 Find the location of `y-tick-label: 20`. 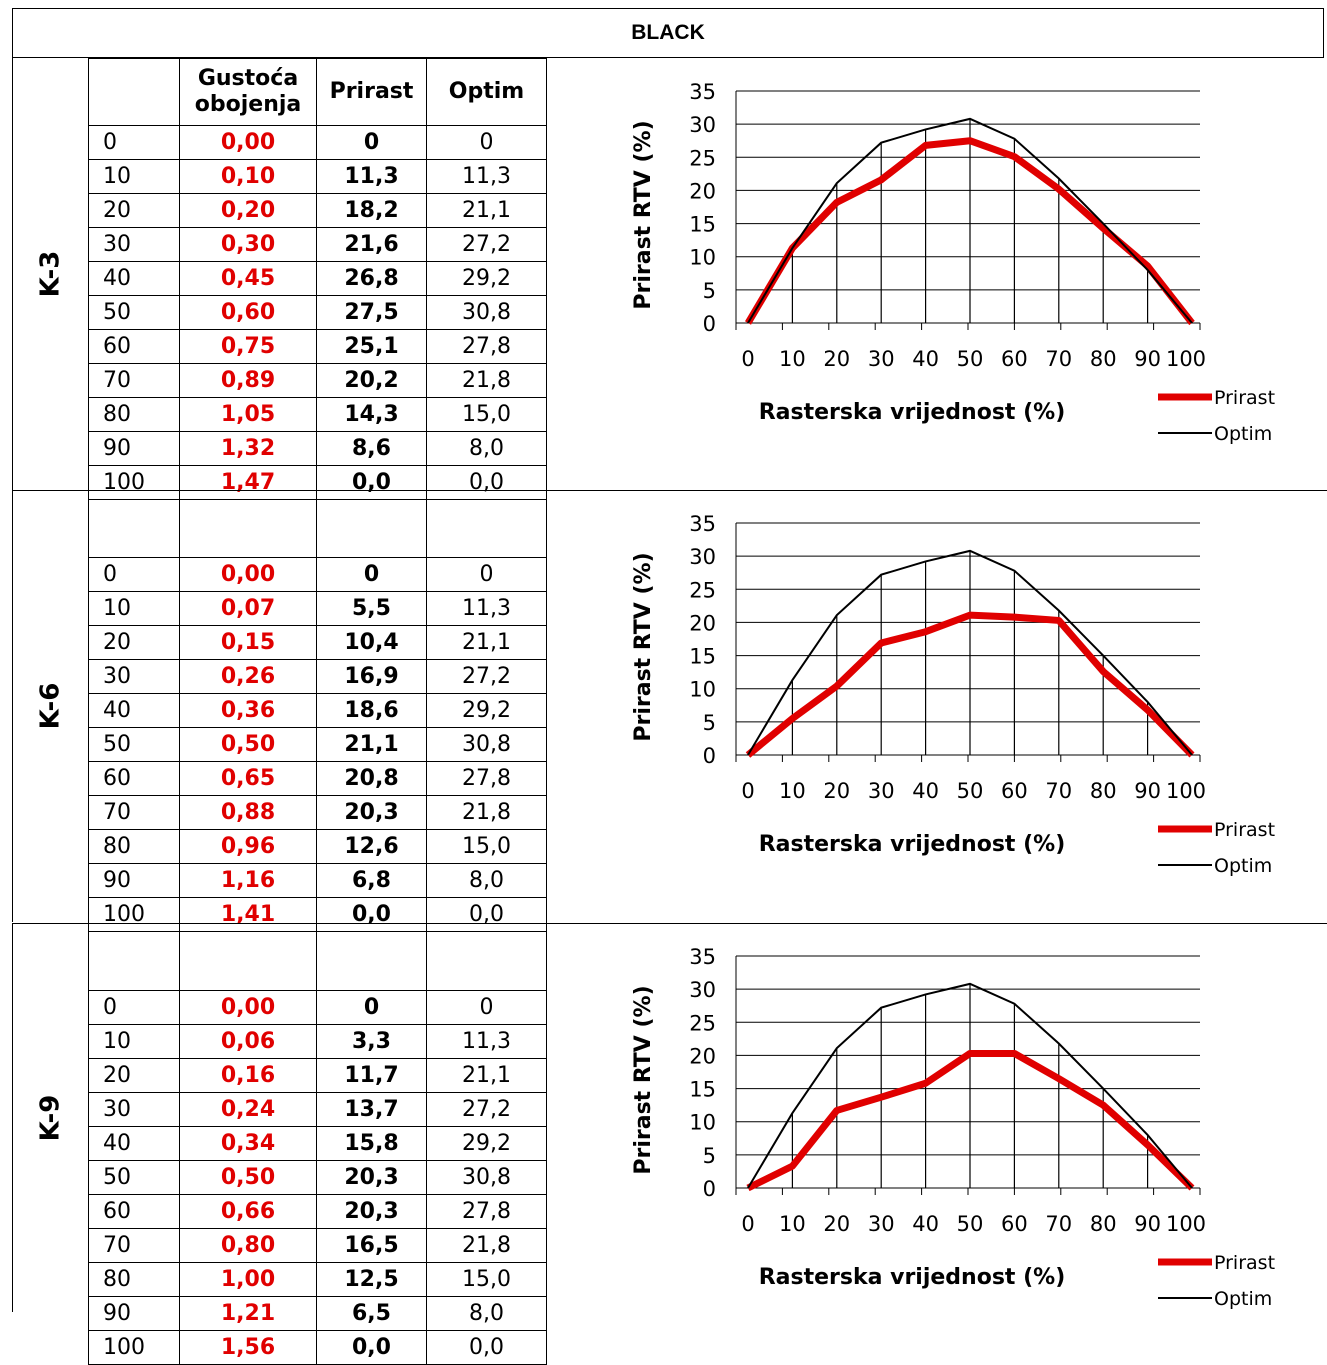

y-tick-label: 20 is located at coordinates (702, 1056).